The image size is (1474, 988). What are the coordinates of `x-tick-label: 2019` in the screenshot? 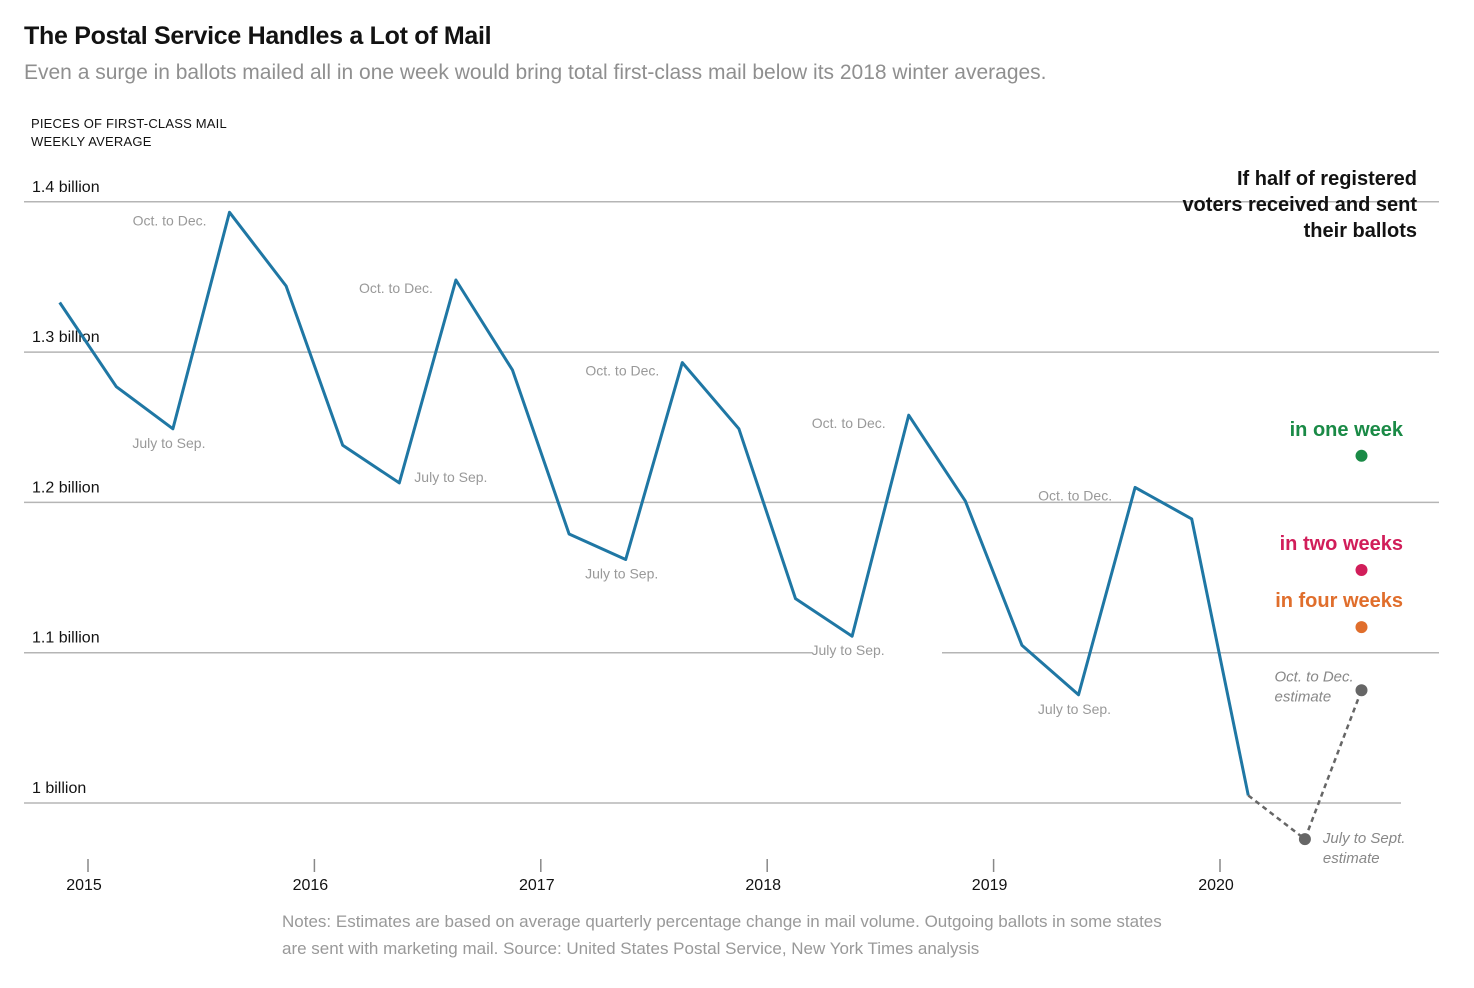 It's located at (990, 885).